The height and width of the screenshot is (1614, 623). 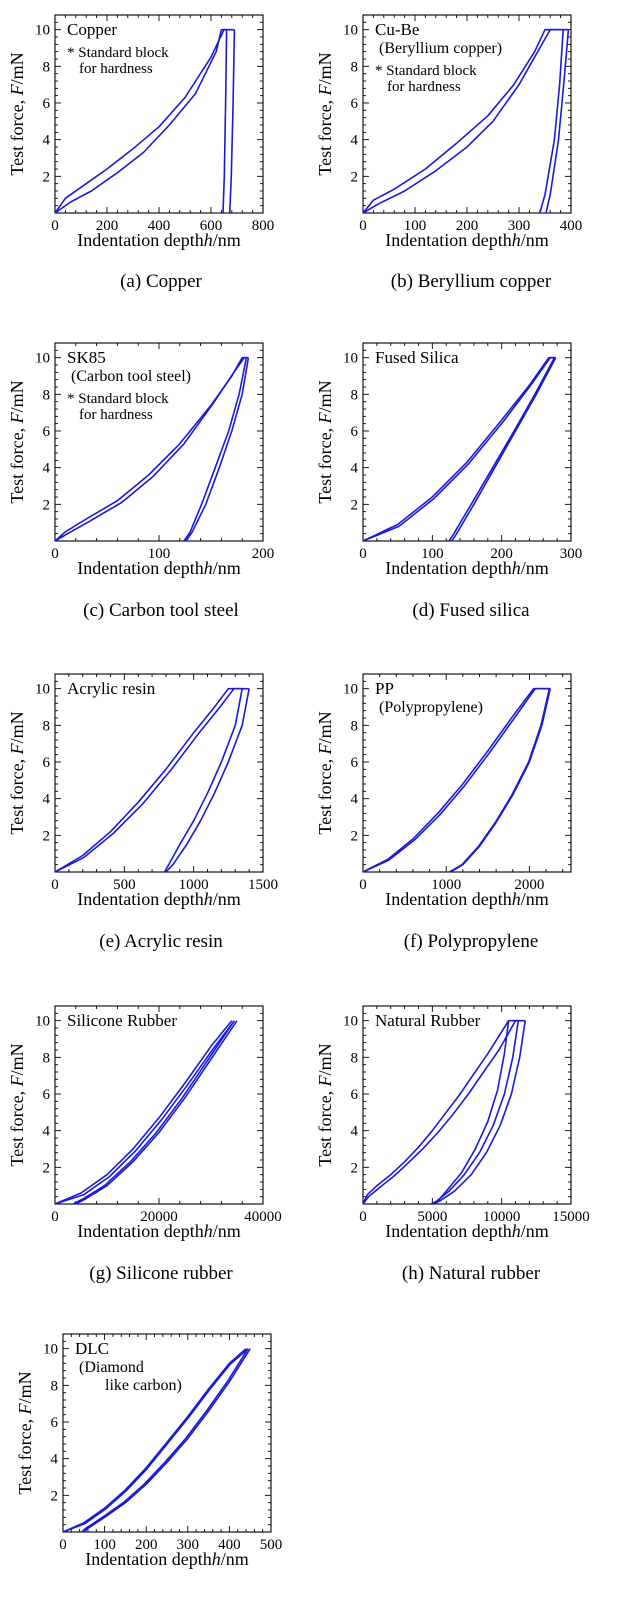 What do you see at coordinates (263, 226) in the screenshot?
I see `x-tick-label: 800` at bounding box center [263, 226].